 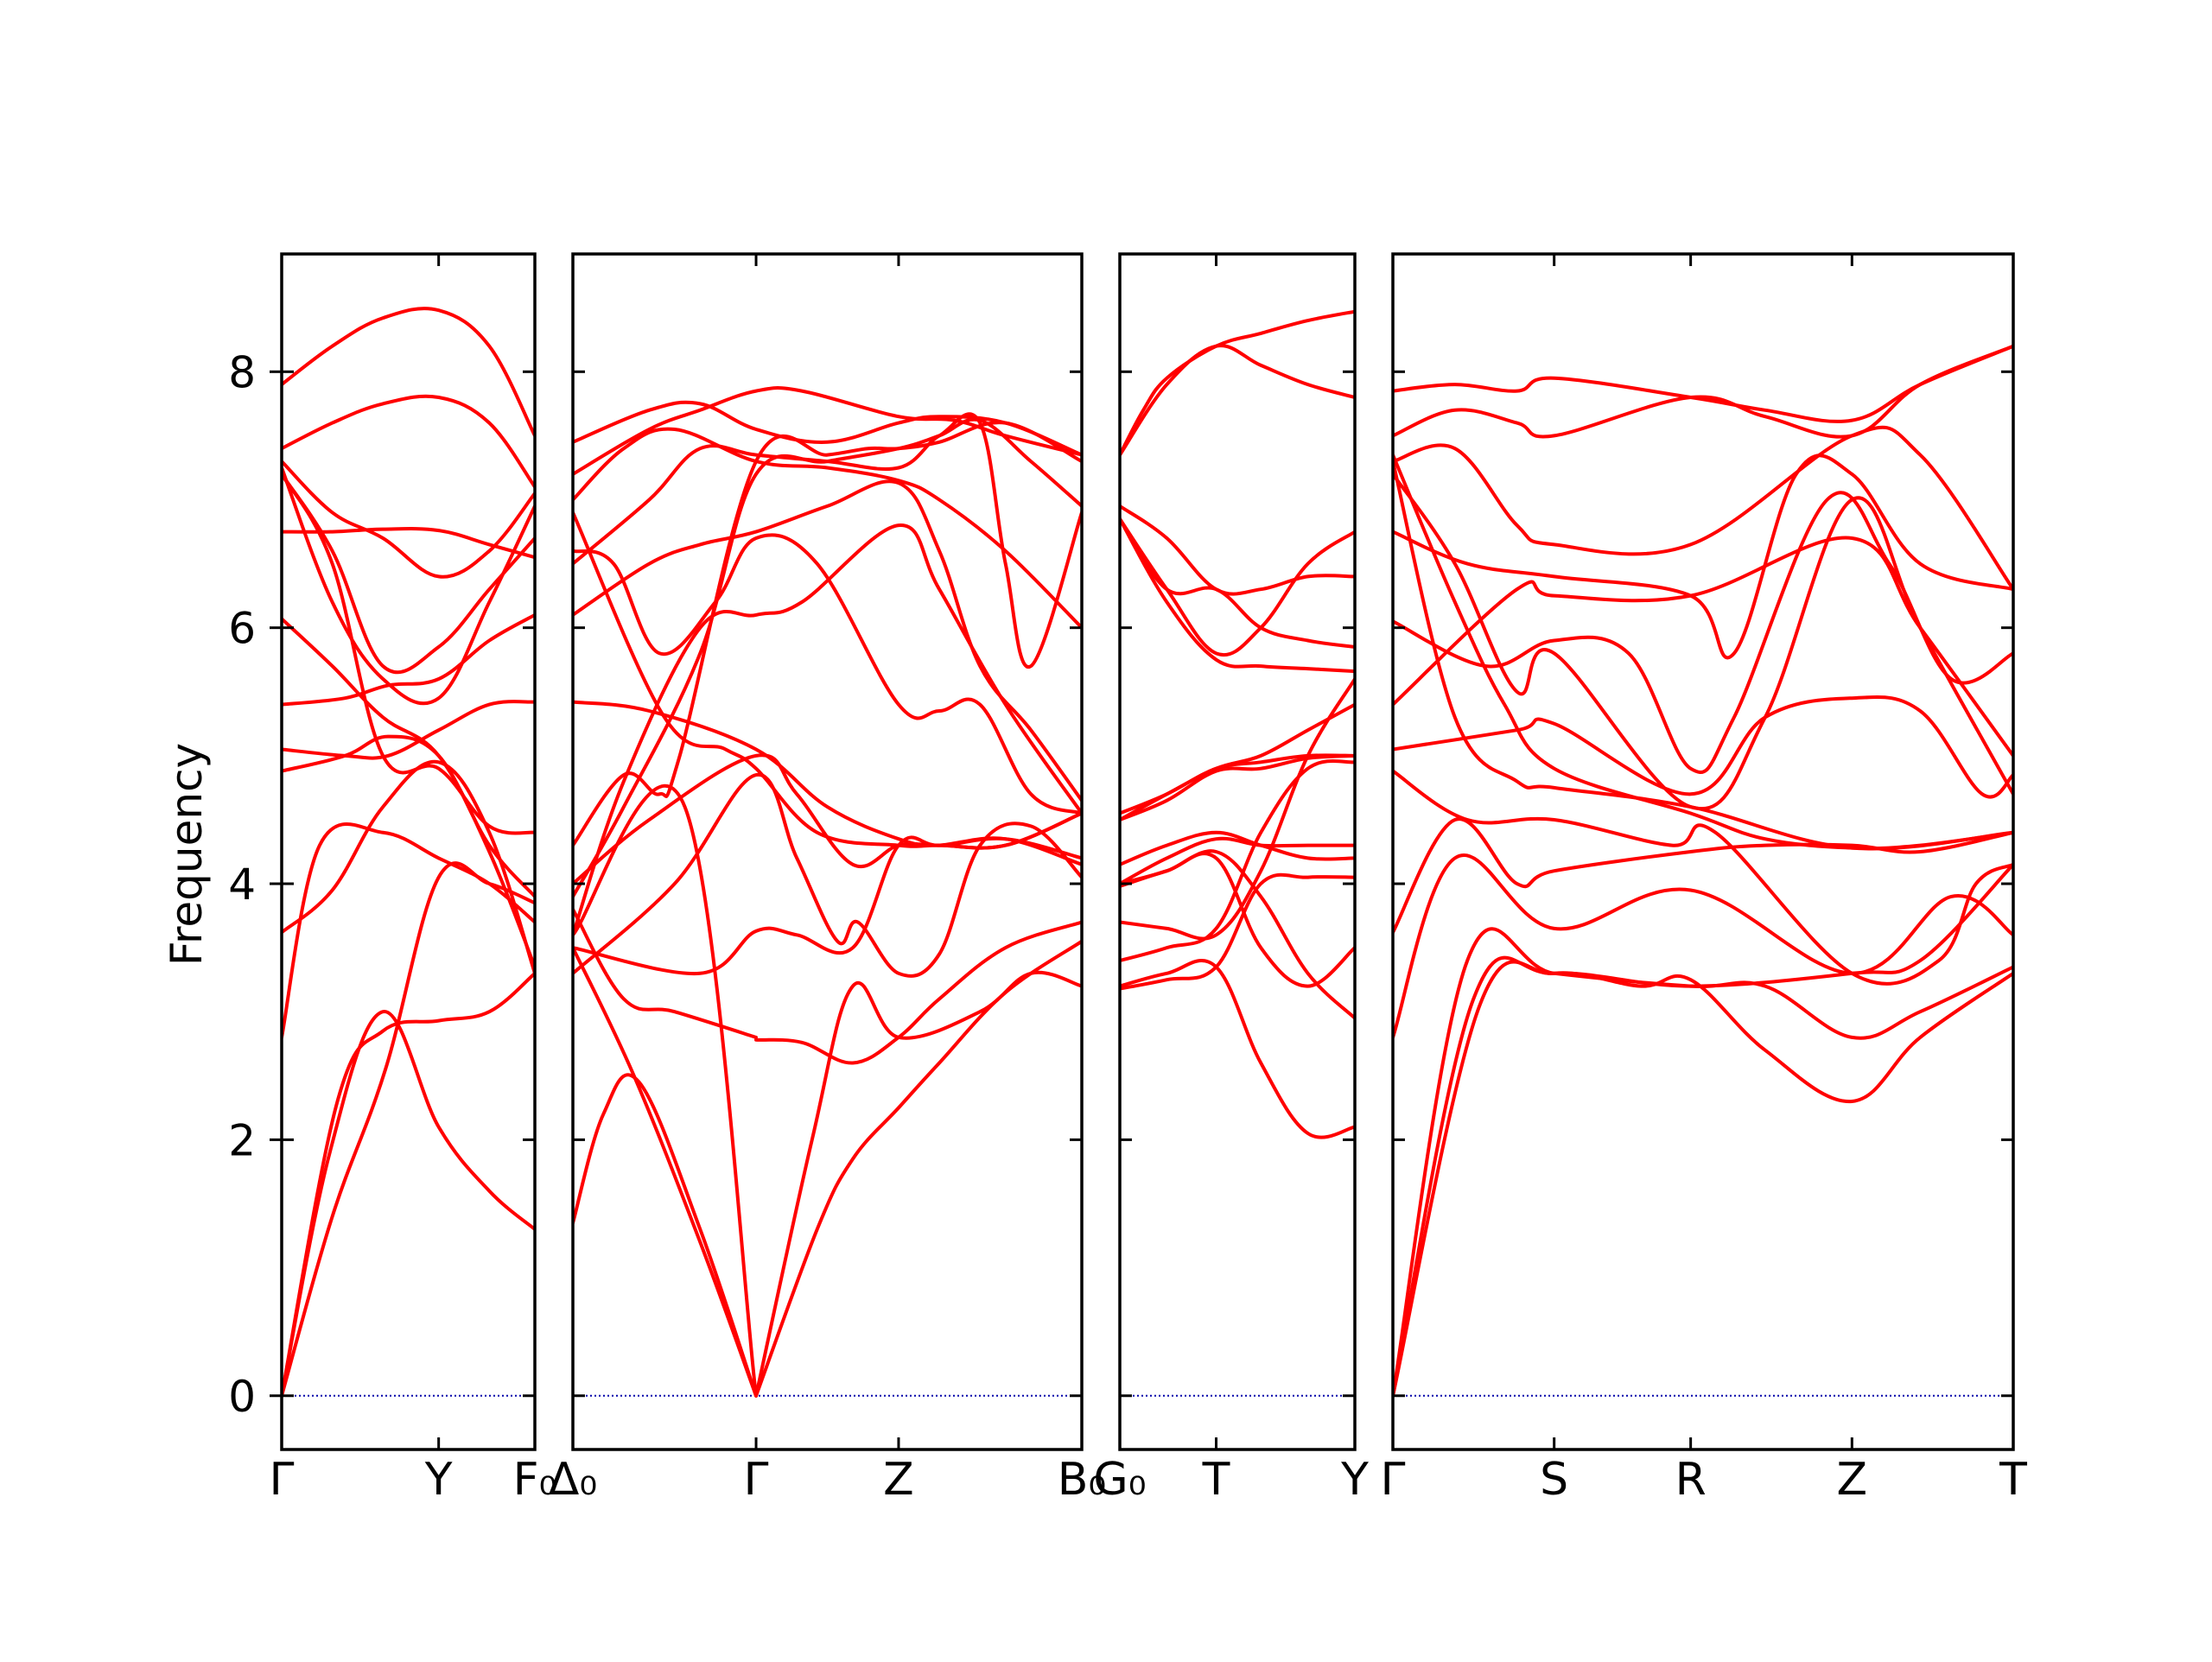 What do you see at coordinates (242, 372) in the screenshot?
I see `y-tick-label: 8` at bounding box center [242, 372].